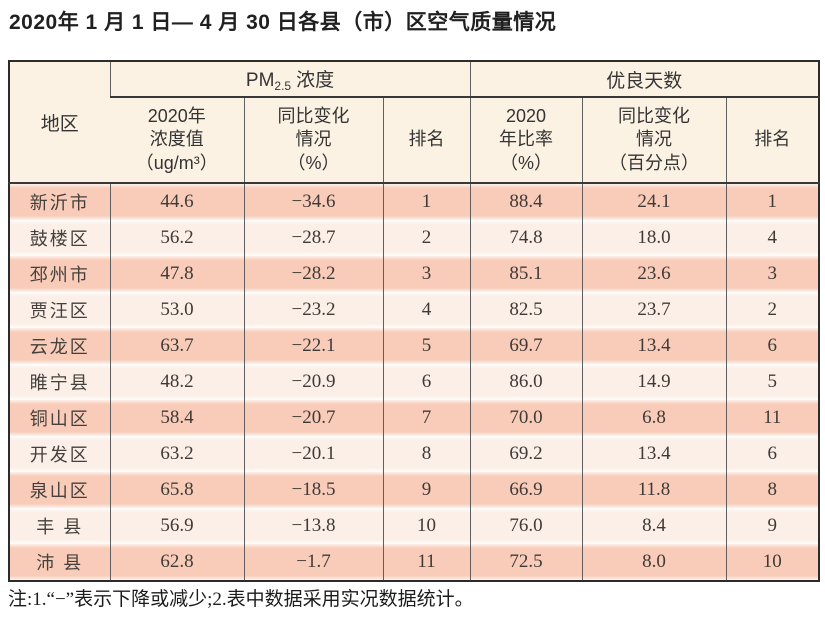 The image size is (825, 620). I want to click on cell-days-change: 24.1, so click(653, 201).